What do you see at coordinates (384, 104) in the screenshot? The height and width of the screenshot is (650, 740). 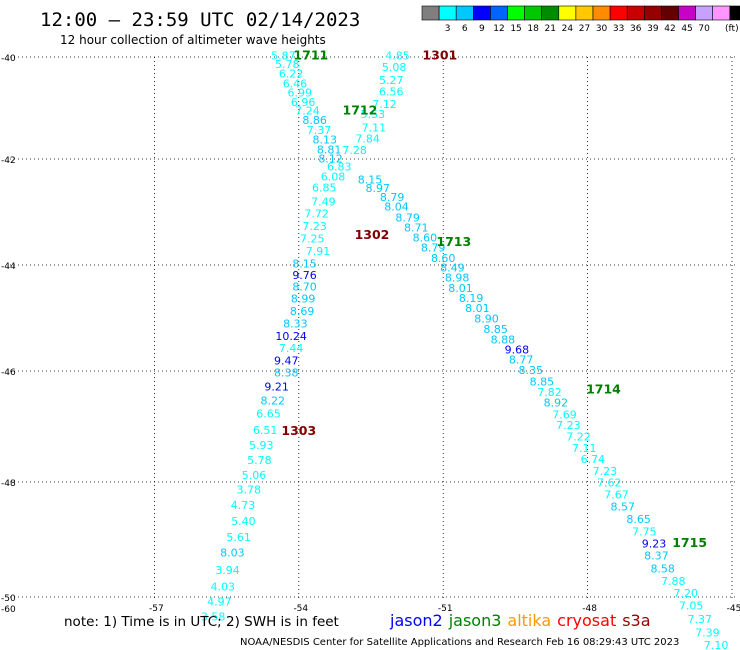 I see `wave-height-value: 7.12` at bounding box center [384, 104].